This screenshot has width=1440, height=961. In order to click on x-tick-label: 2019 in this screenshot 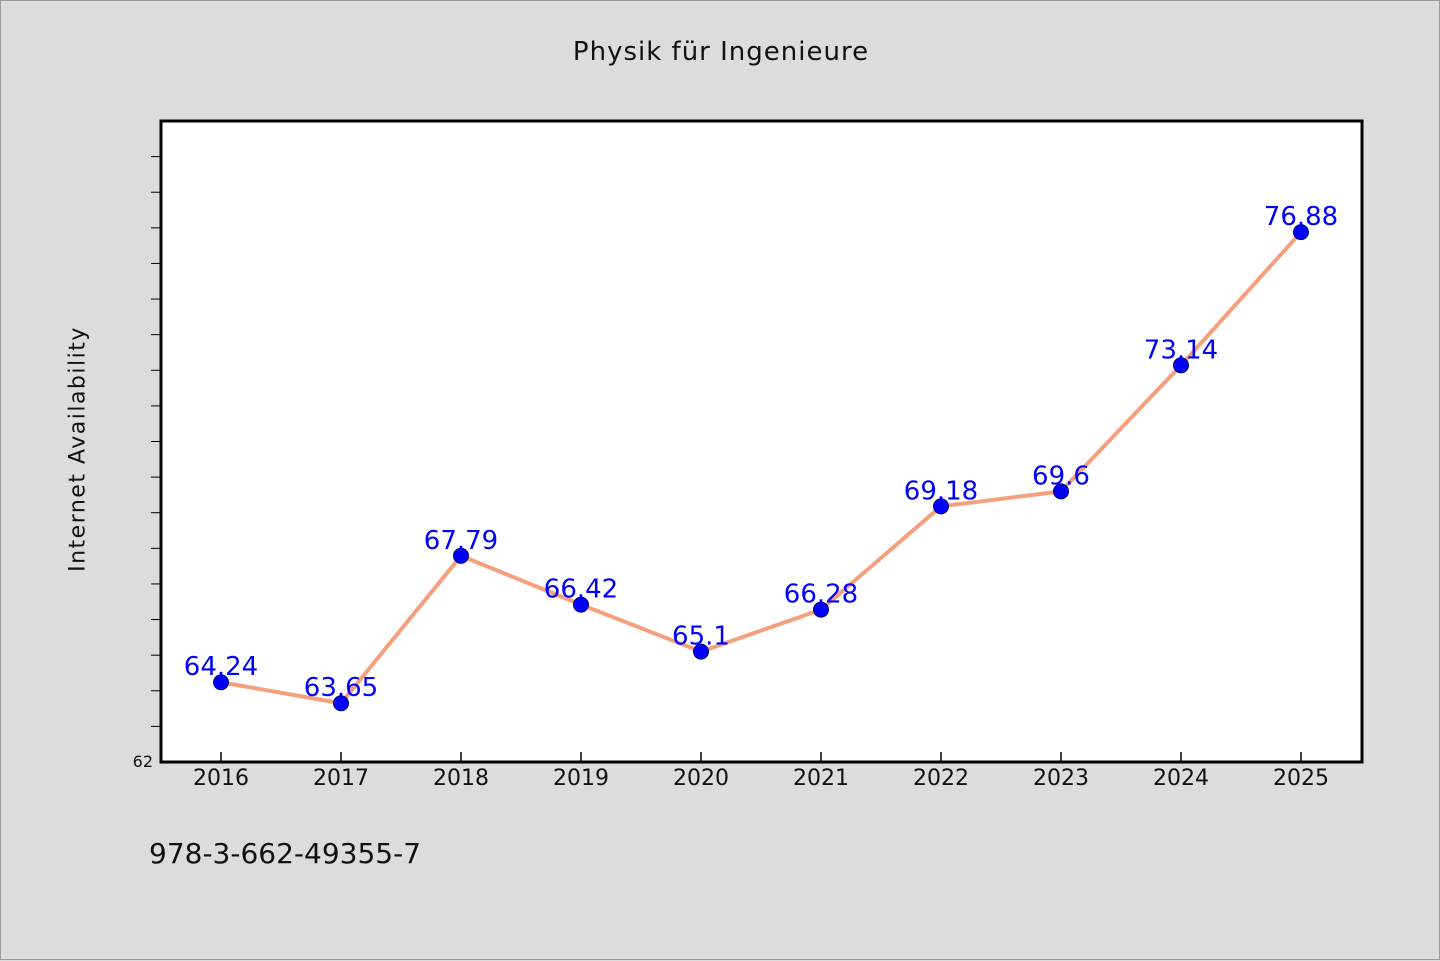, I will do `click(581, 778)`.